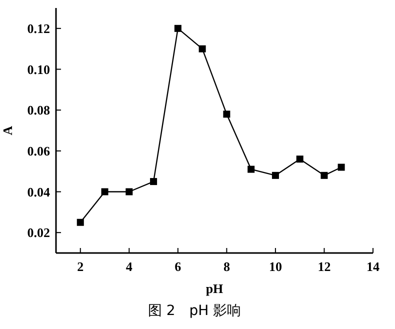 The image size is (395, 329). Describe the element at coordinates (226, 266) in the screenshot. I see `x-tick-label: 8` at that location.